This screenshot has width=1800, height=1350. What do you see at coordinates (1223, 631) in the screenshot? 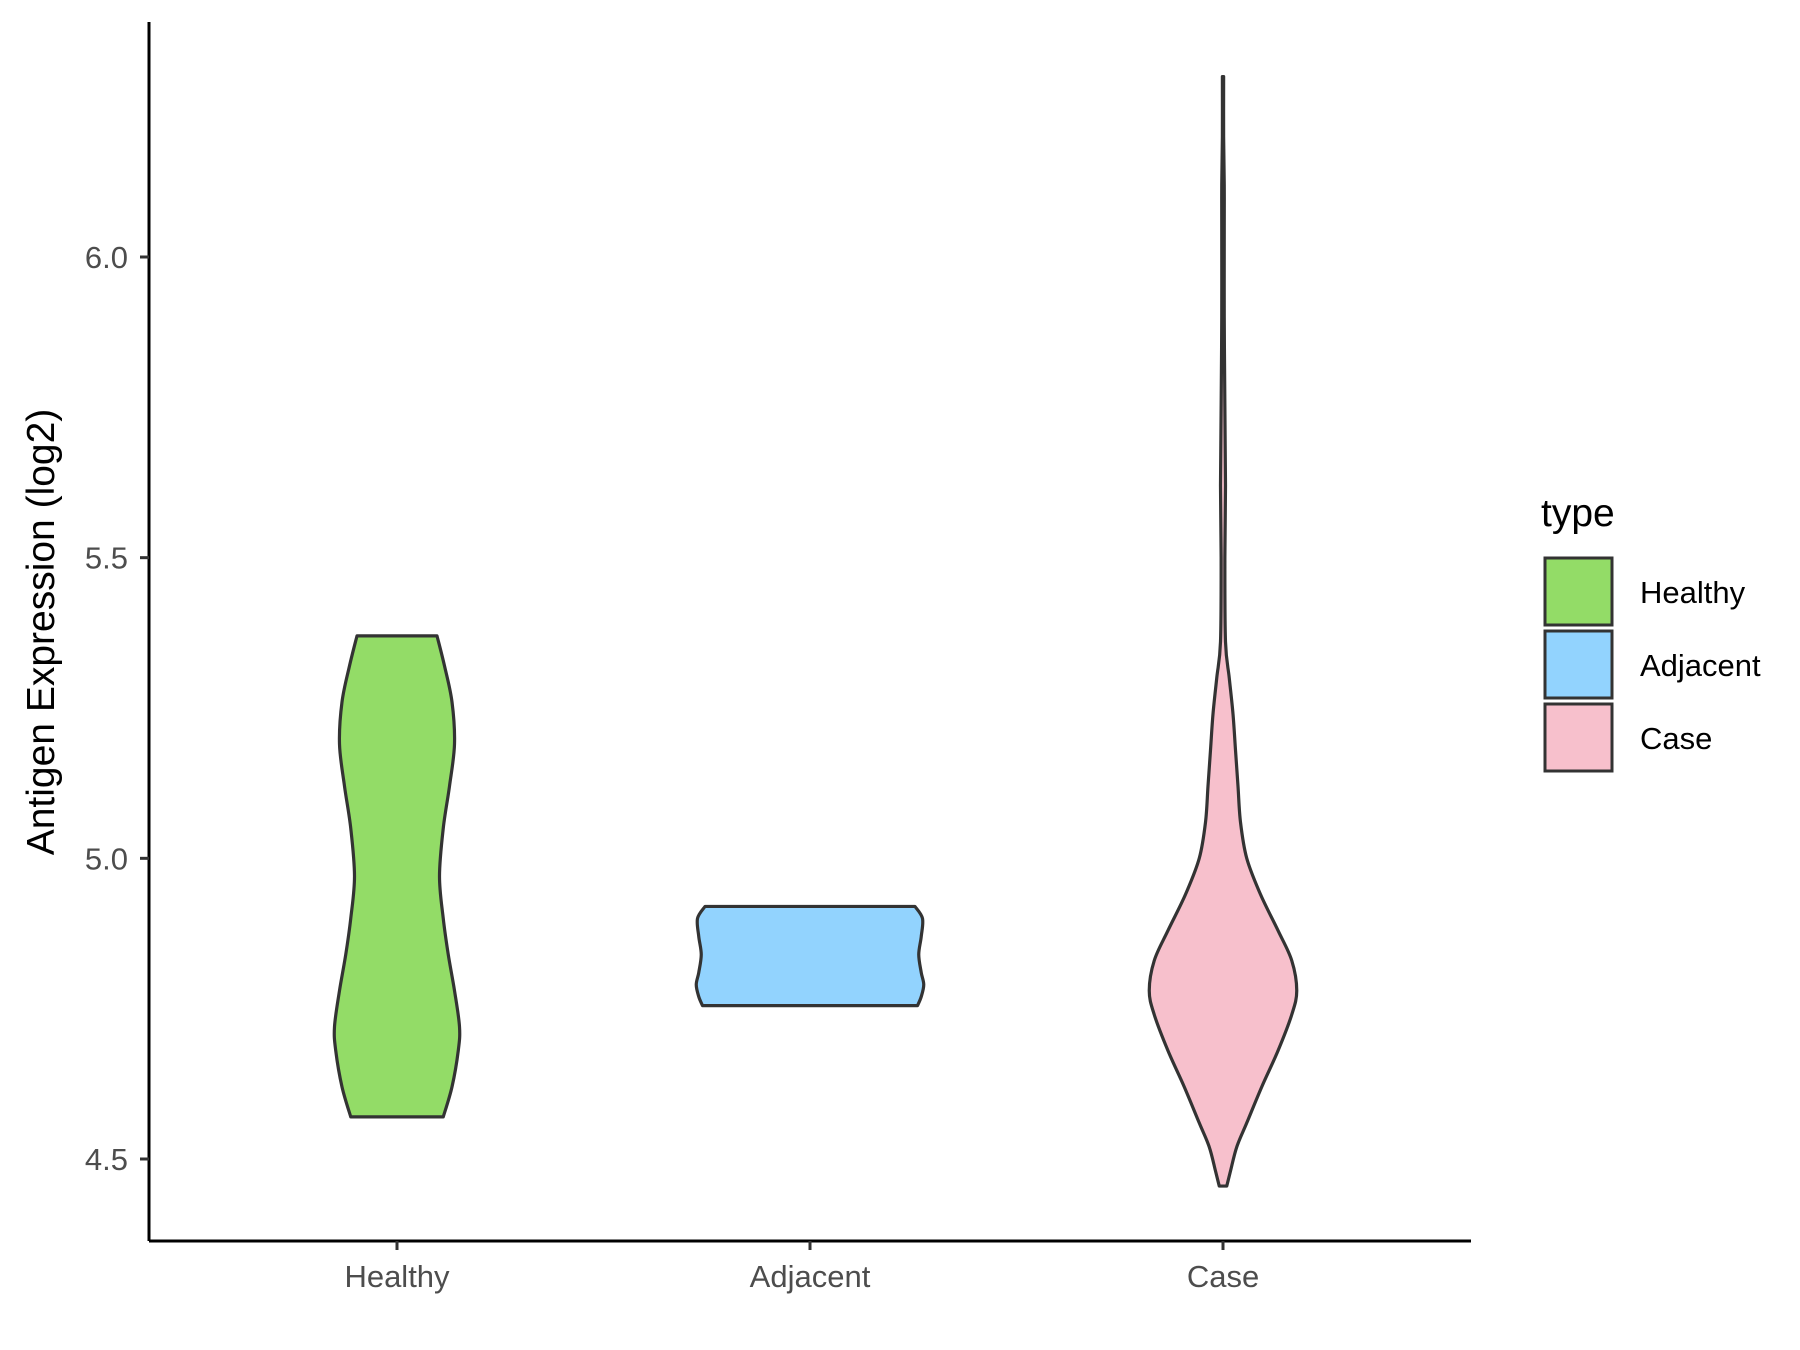
I see `violin-case` at bounding box center [1223, 631].